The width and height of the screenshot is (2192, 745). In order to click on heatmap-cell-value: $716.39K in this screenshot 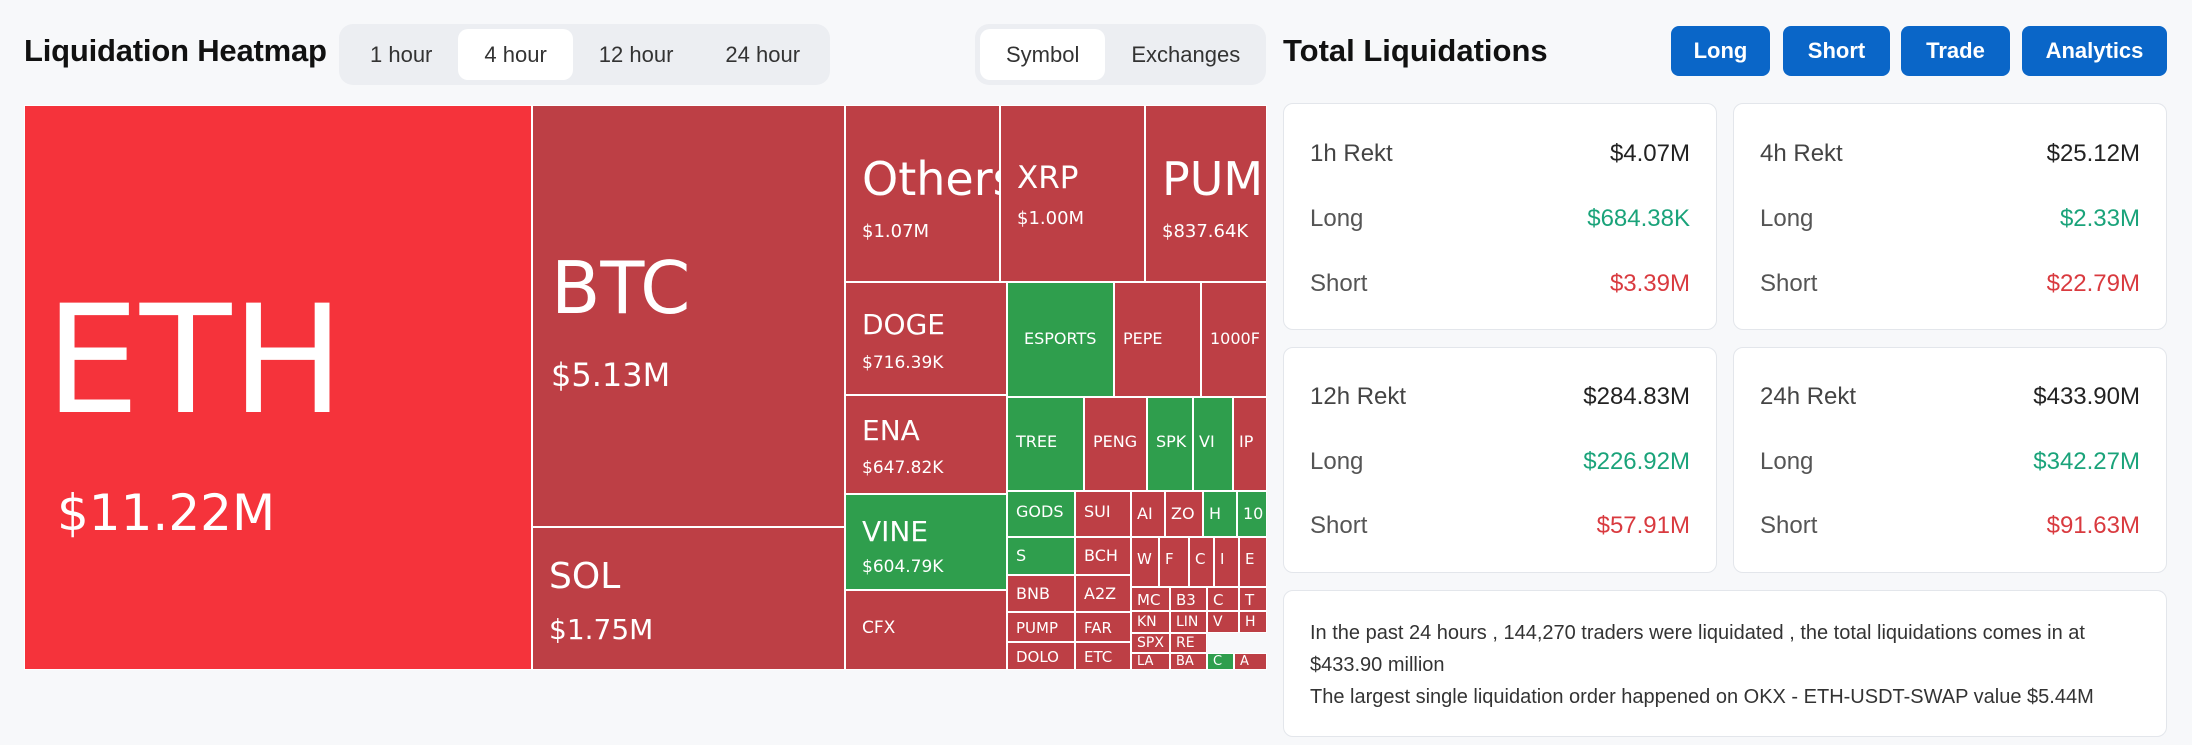, I will do `click(903, 363)`.